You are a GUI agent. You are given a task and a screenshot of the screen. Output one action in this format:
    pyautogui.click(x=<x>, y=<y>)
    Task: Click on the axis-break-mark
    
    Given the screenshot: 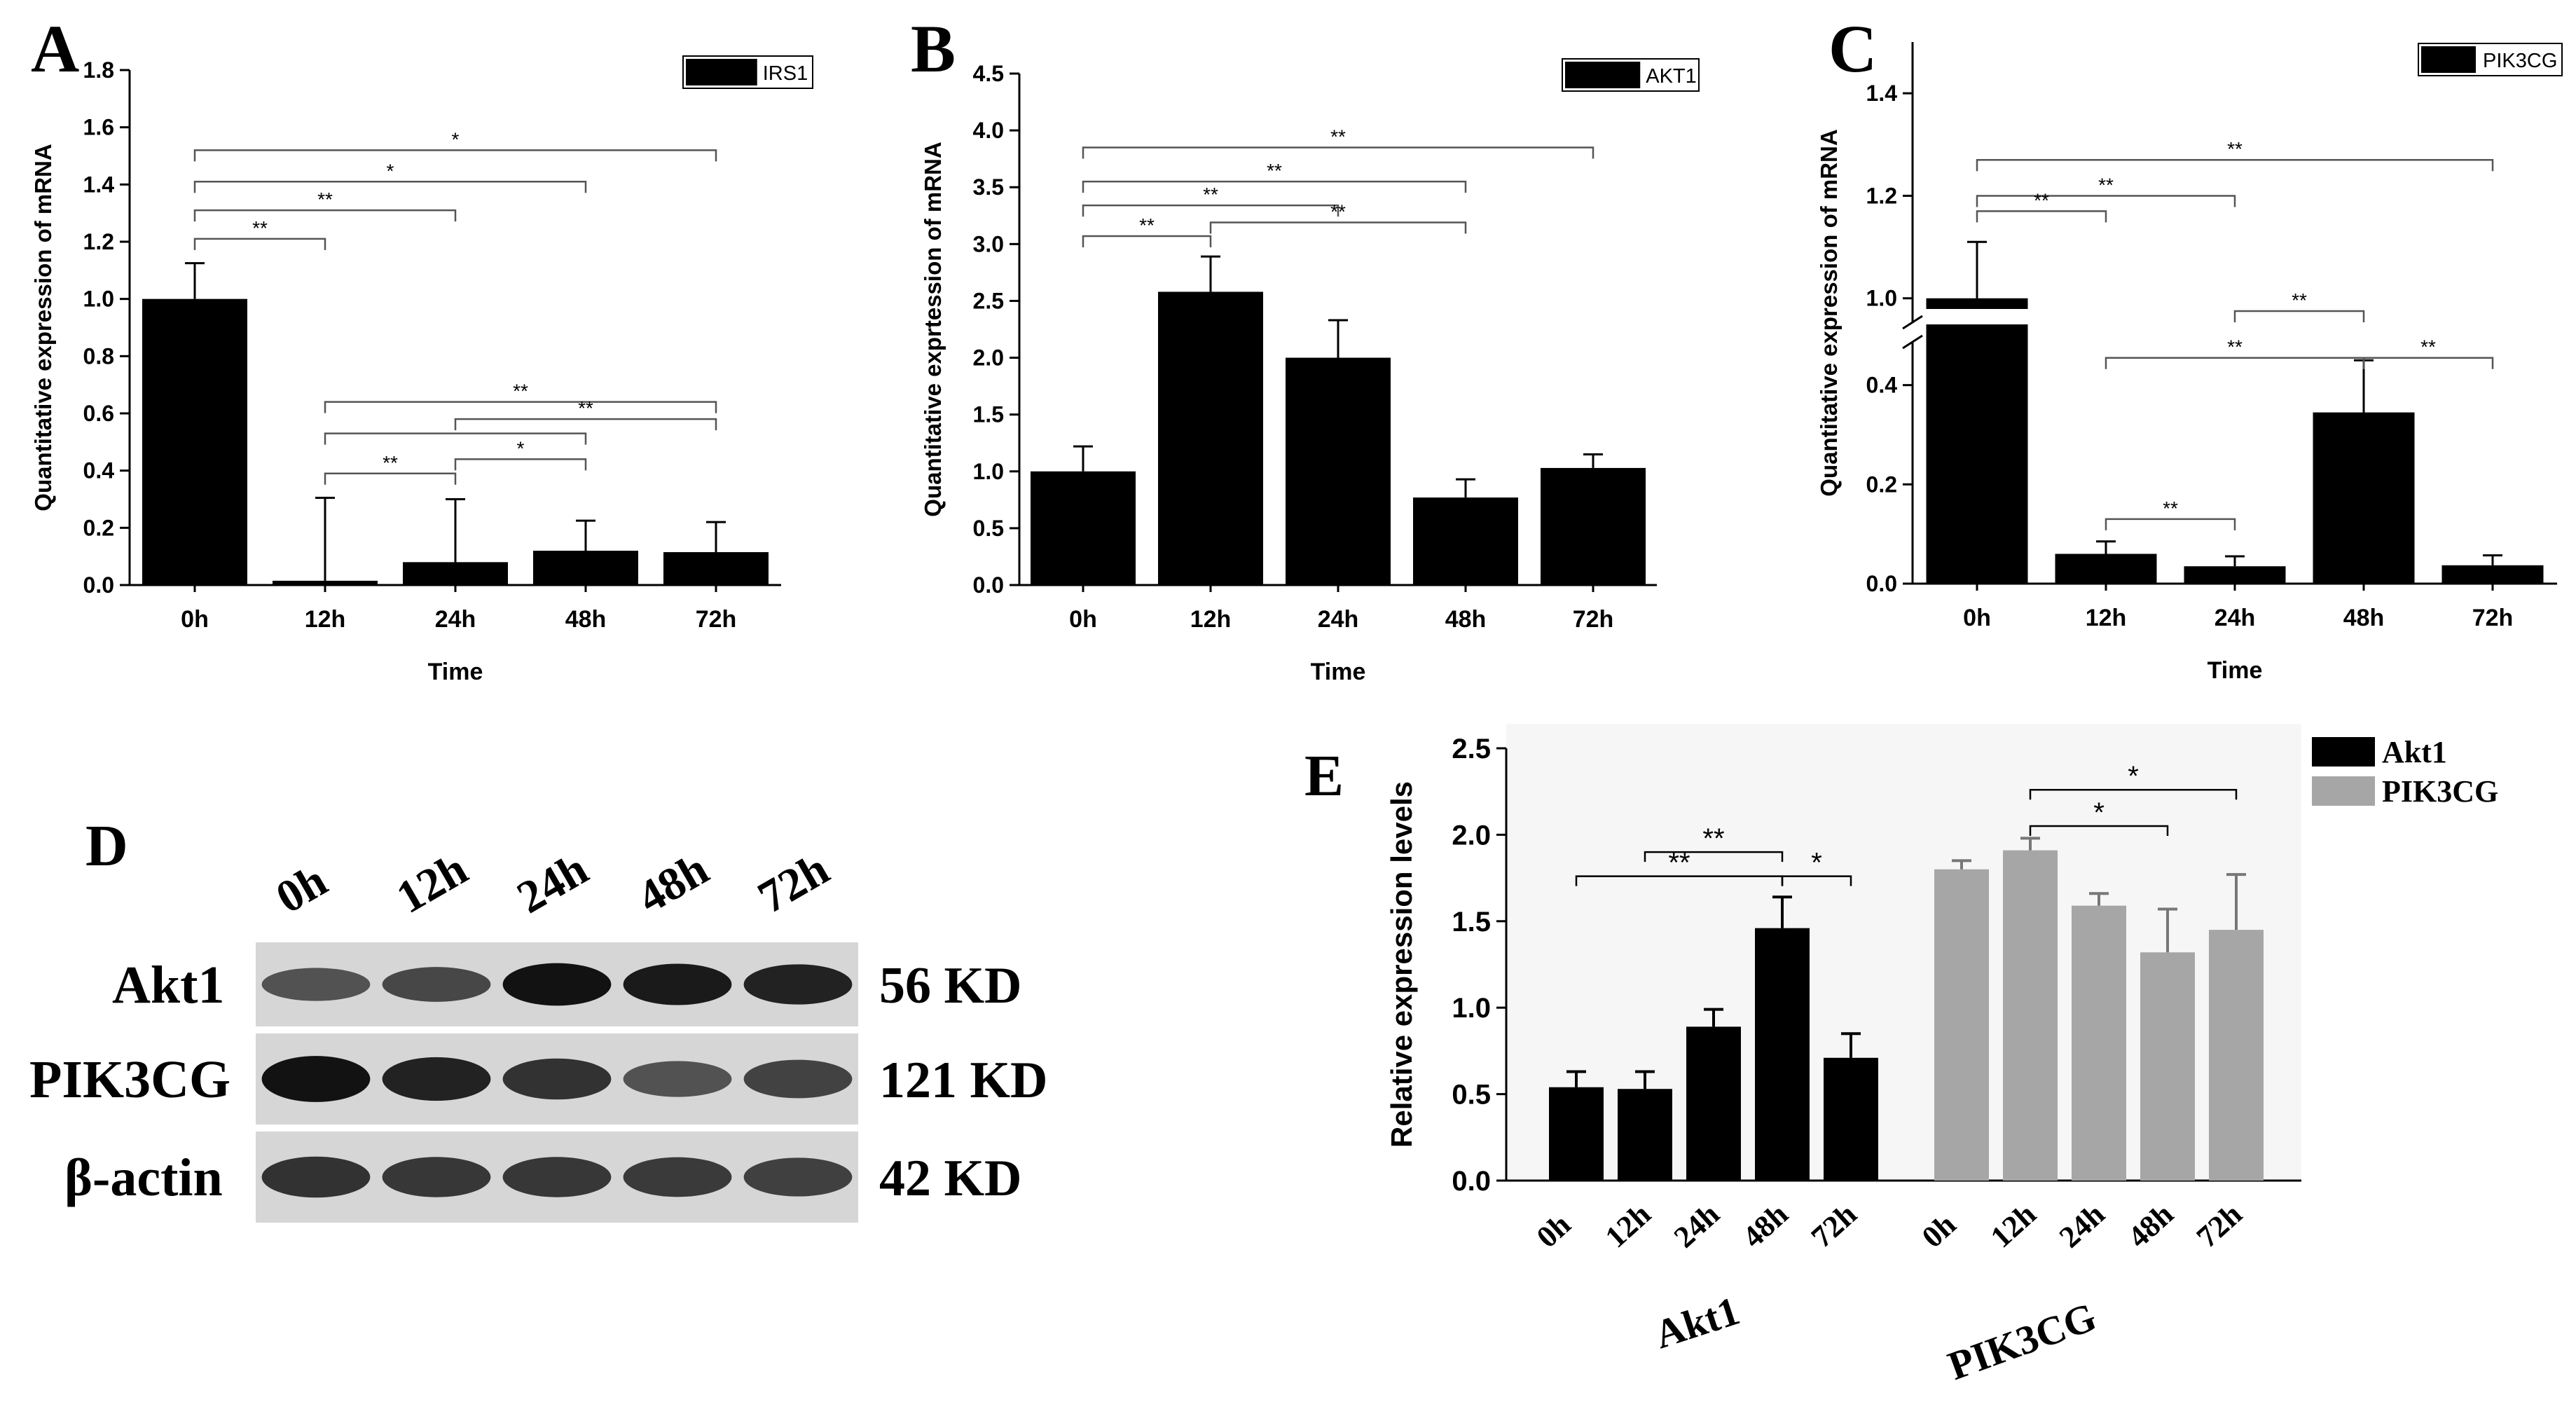 What is the action you would take?
    pyautogui.click(x=1912, y=342)
    